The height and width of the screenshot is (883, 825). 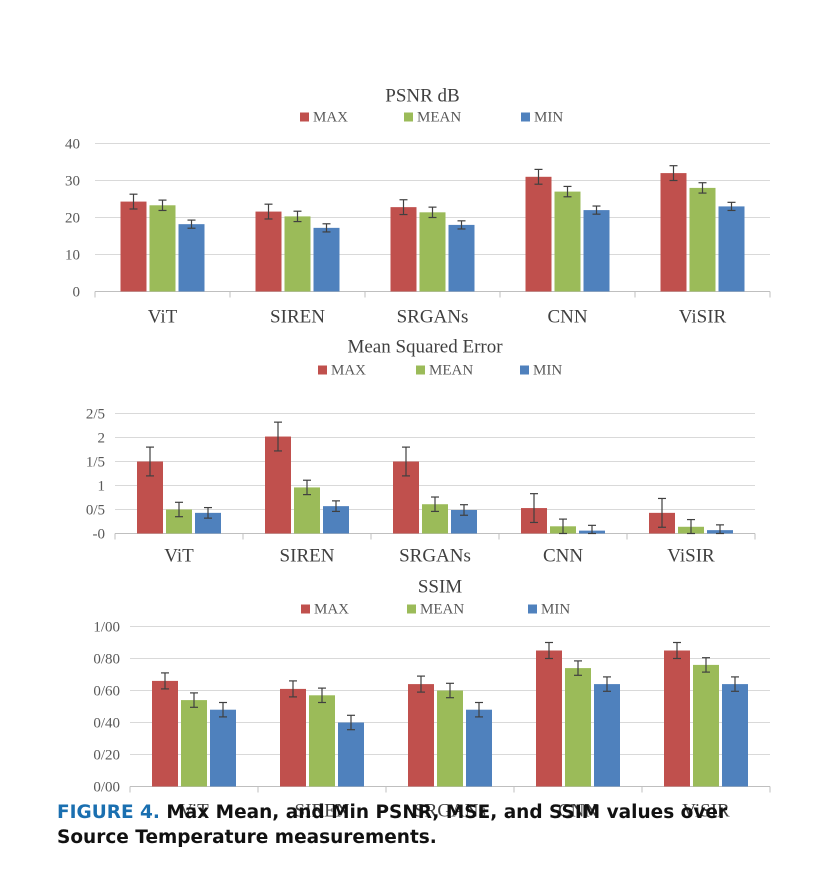 What do you see at coordinates (425, 347) in the screenshot?
I see `chart-title: Mean Squared Error` at bounding box center [425, 347].